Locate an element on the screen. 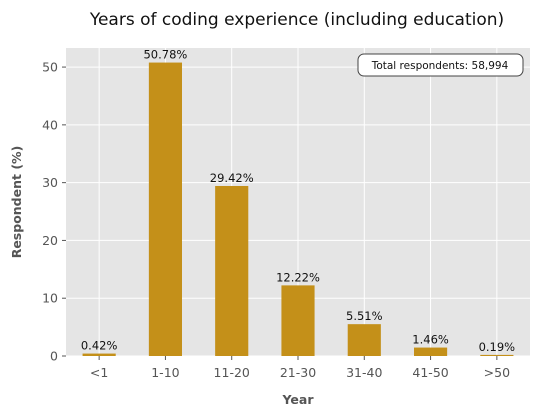 This screenshot has width=552, height=418. y-tick-label: 20 is located at coordinates (50, 240).